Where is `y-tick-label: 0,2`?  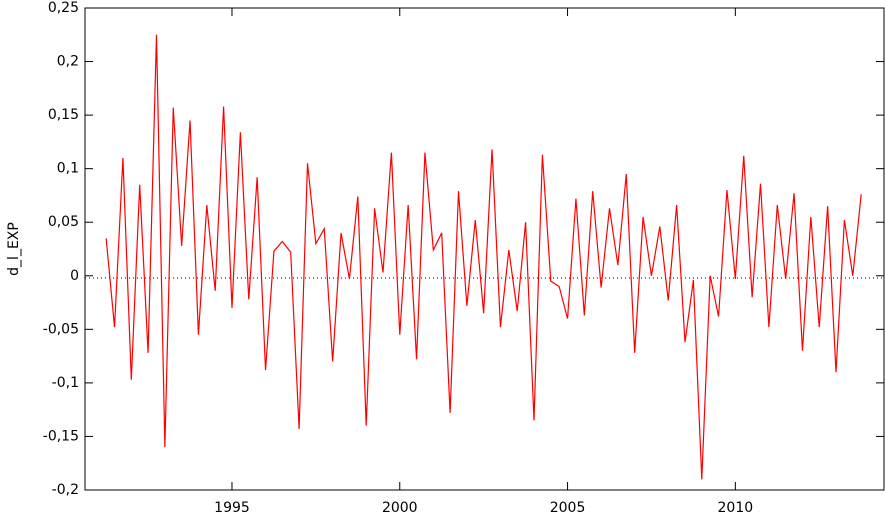 y-tick-label: 0,2 is located at coordinates (68, 62).